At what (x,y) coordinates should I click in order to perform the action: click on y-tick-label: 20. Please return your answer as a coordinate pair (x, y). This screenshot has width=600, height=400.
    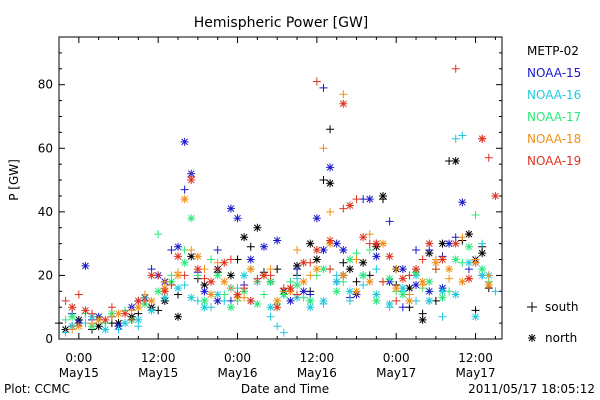
    Looking at the image, I should click on (45, 275).